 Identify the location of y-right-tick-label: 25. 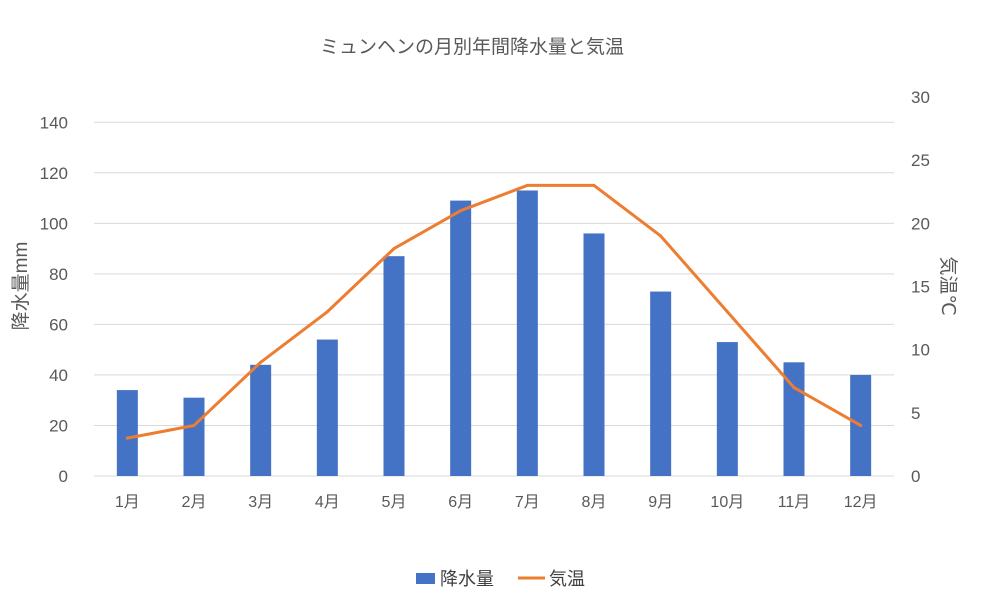
(920, 160).